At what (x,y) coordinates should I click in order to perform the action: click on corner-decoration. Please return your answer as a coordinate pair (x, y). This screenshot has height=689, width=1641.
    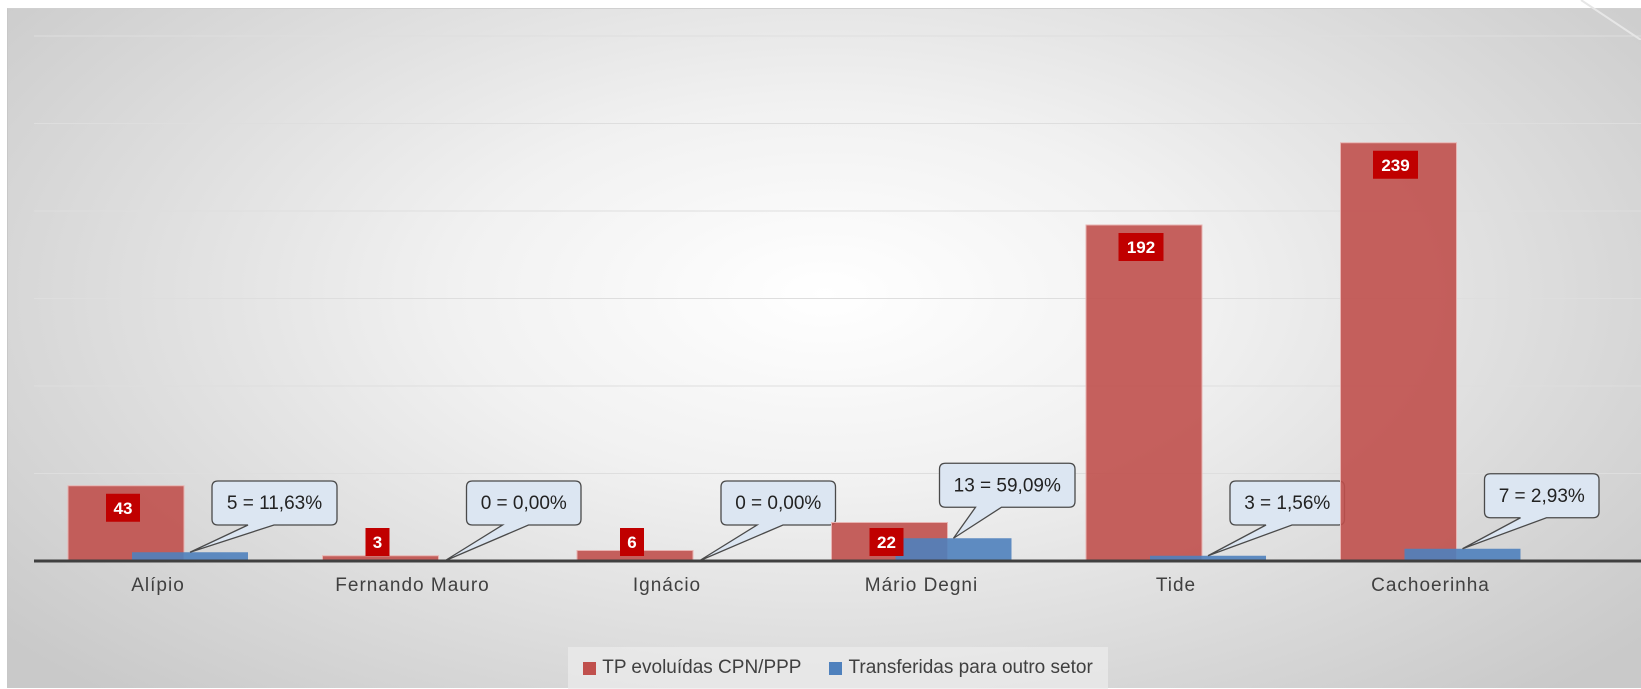
    Looking at the image, I should click on (1610, 20).